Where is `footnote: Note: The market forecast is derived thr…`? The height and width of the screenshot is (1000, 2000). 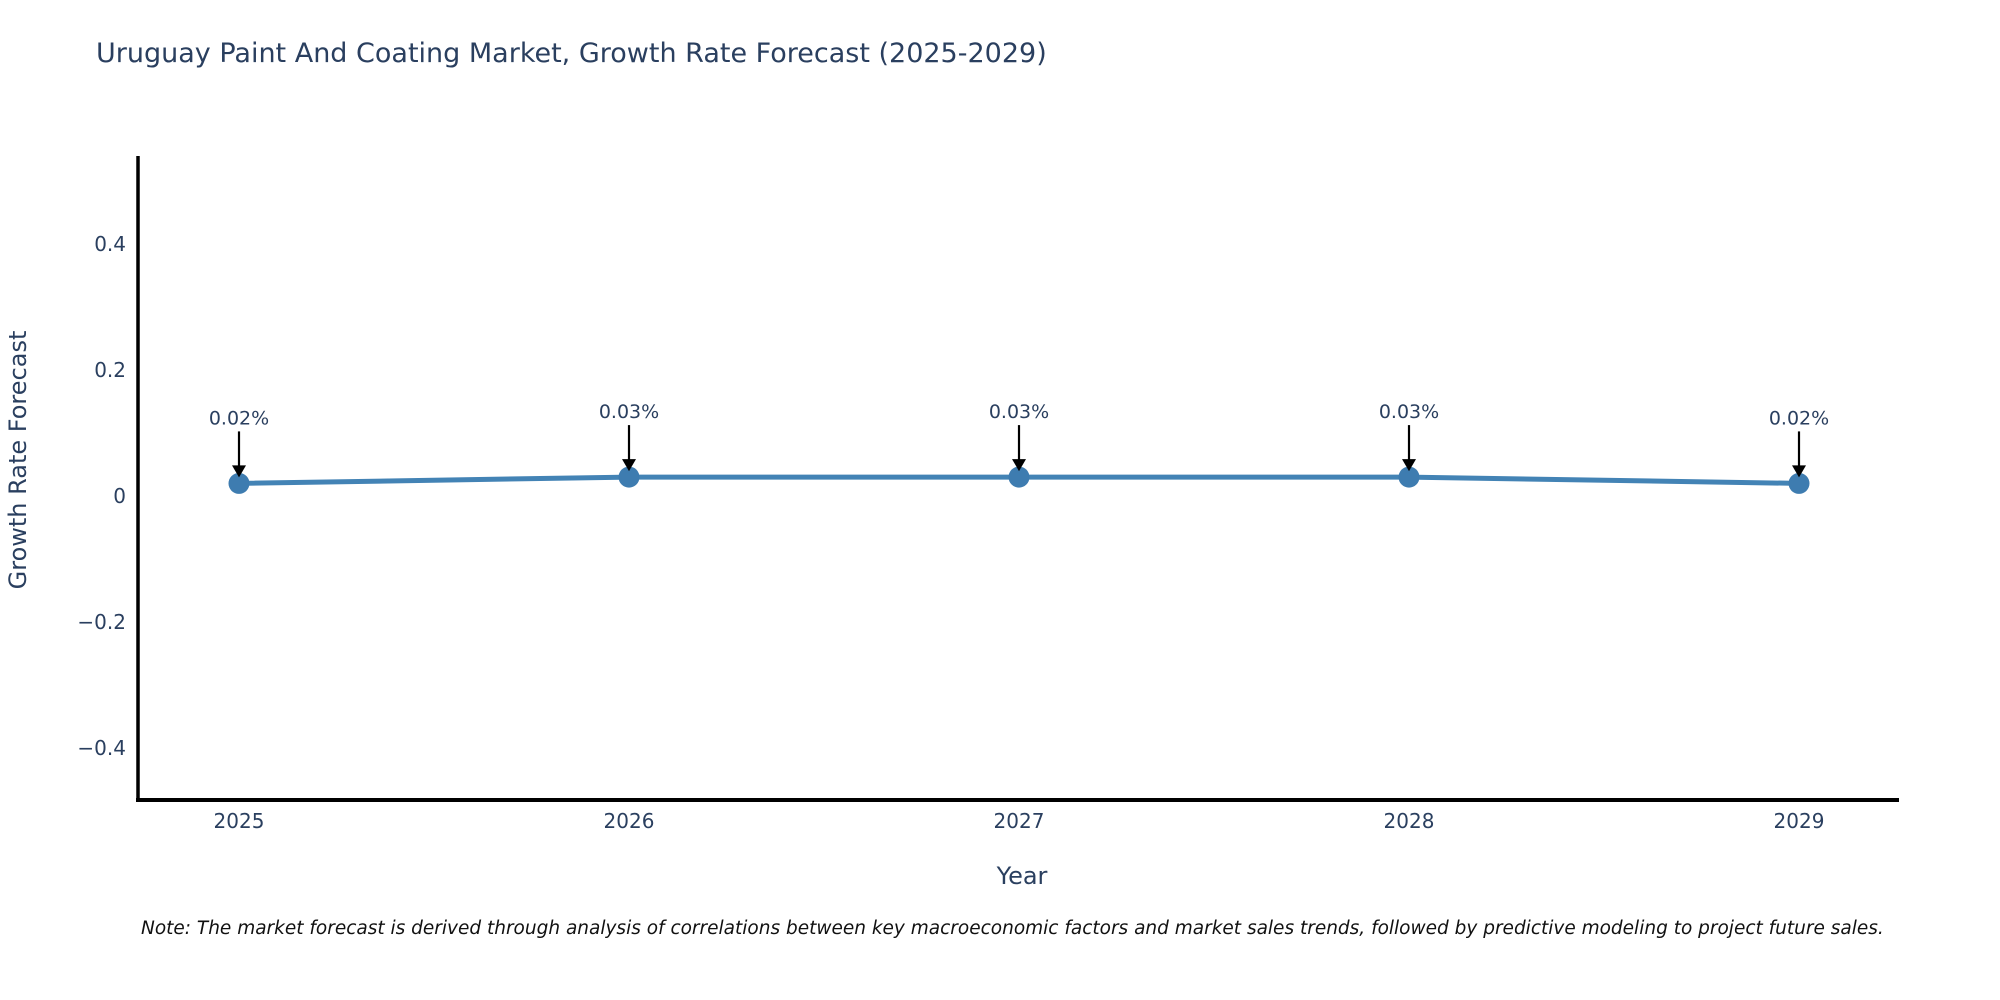
footnote: Note: The market forecast is derived thr… is located at coordinates (1012, 928).